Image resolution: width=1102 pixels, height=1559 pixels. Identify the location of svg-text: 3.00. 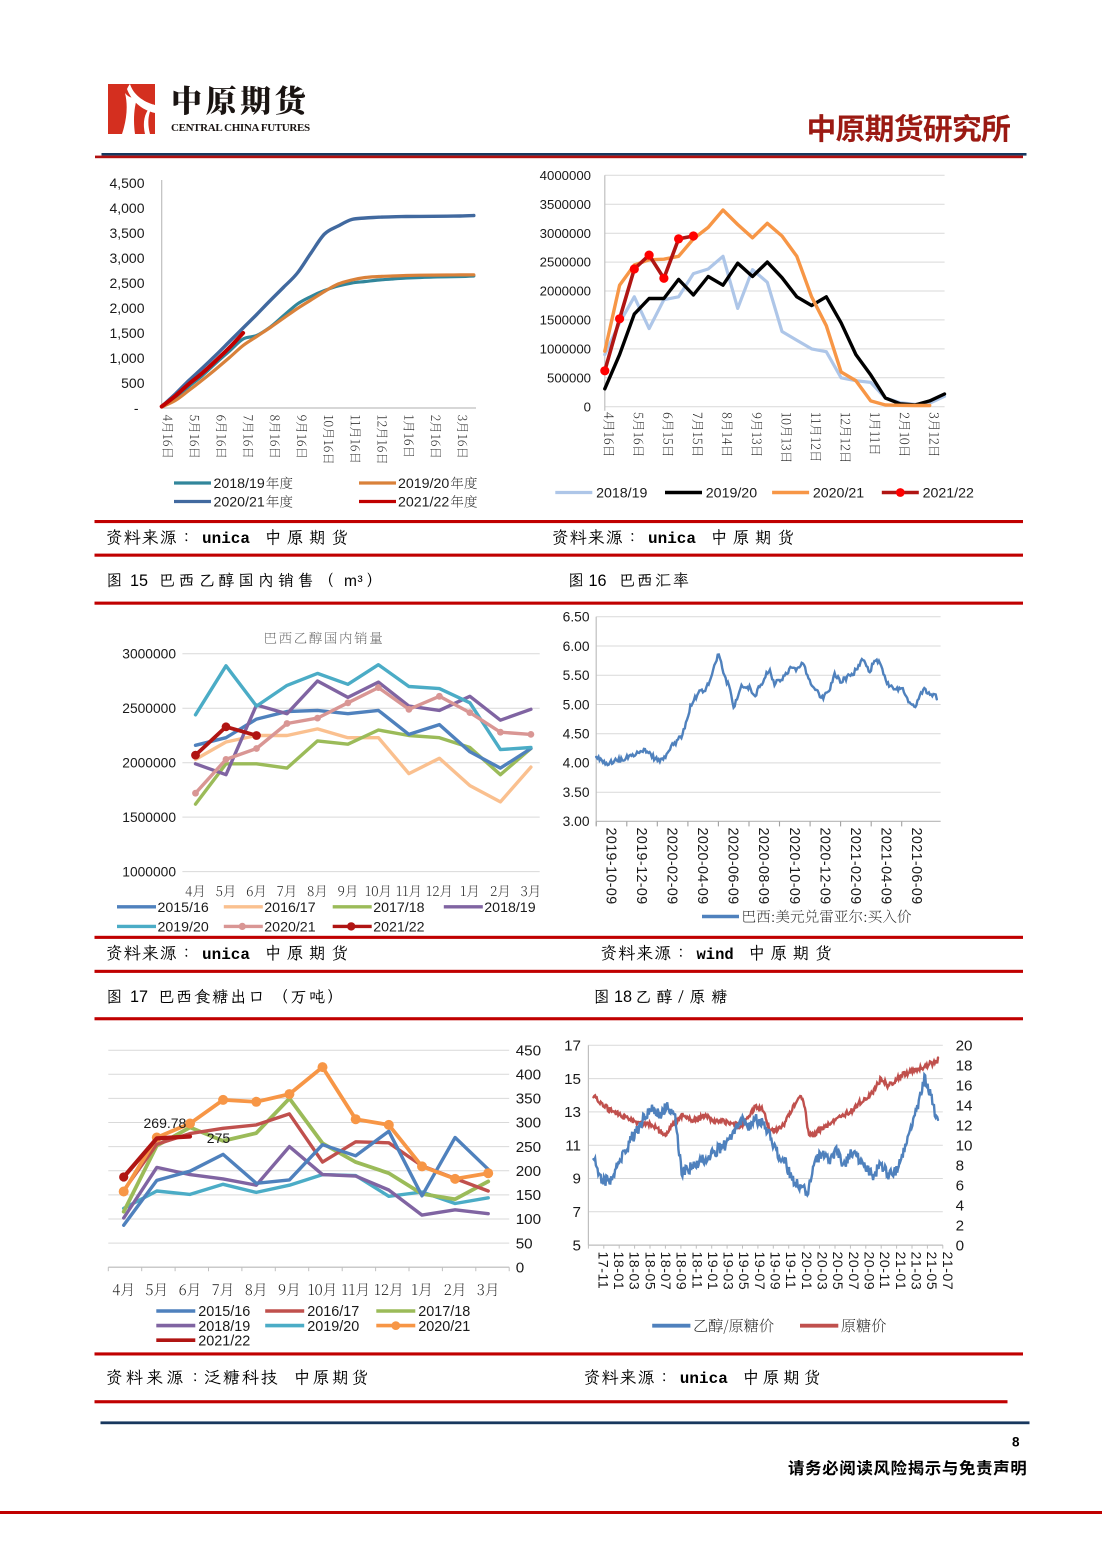
(576, 821).